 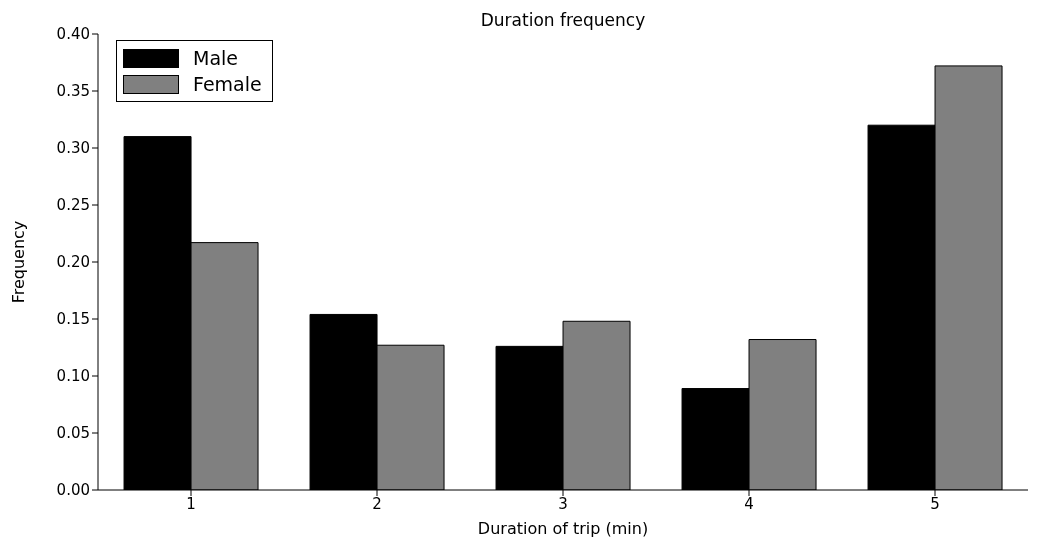 What do you see at coordinates (73, 91) in the screenshot?
I see `y-tick-label: 0.35` at bounding box center [73, 91].